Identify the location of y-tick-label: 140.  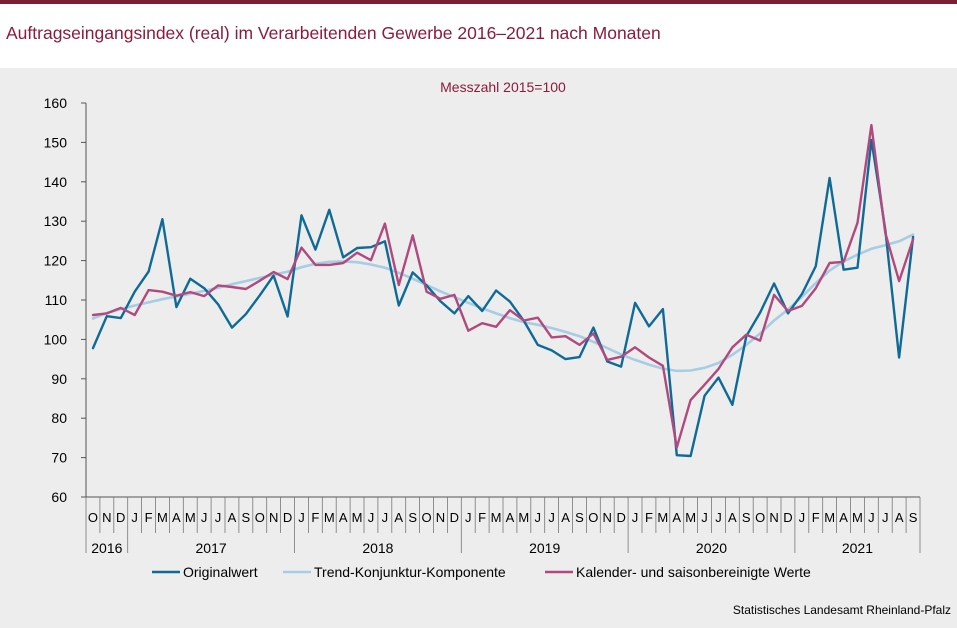
(56, 182).